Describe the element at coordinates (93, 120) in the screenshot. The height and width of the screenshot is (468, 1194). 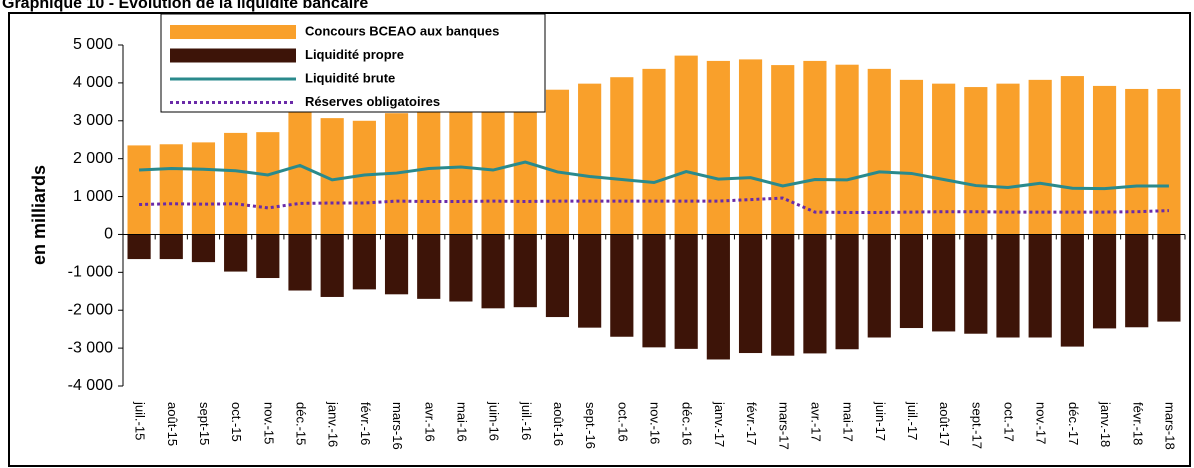
I see `y-tick-label: 3 000` at that location.